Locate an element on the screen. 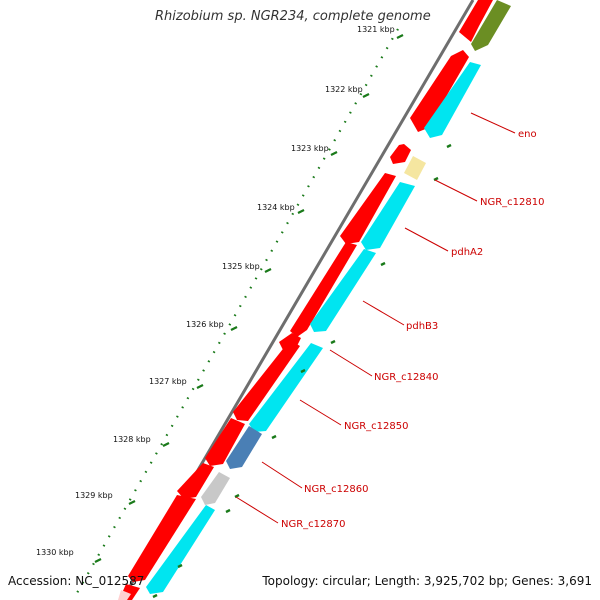  olive-feature is located at coordinates (491, 25).